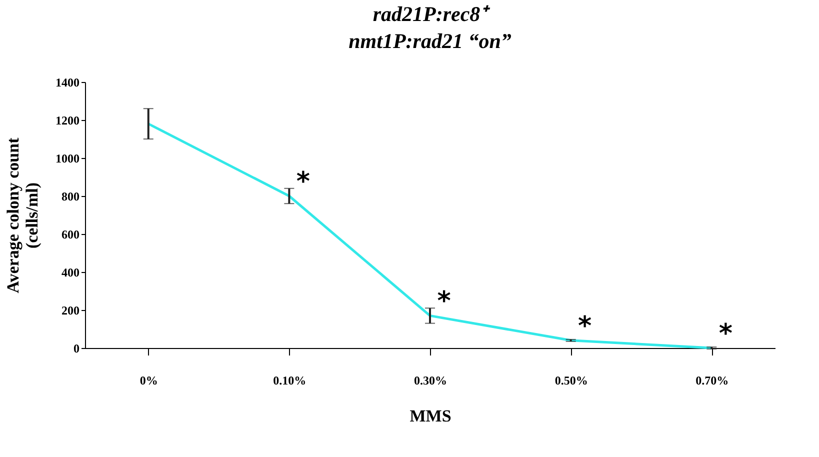  What do you see at coordinates (71, 235) in the screenshot?
I see `y-tick-label: 600` at bounding box center [71, 235].